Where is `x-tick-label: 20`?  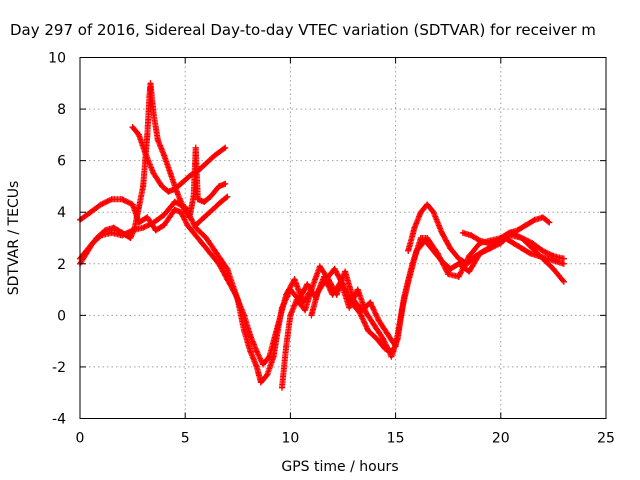 x-tick-label: 20 is located at coordinates (501, 439).